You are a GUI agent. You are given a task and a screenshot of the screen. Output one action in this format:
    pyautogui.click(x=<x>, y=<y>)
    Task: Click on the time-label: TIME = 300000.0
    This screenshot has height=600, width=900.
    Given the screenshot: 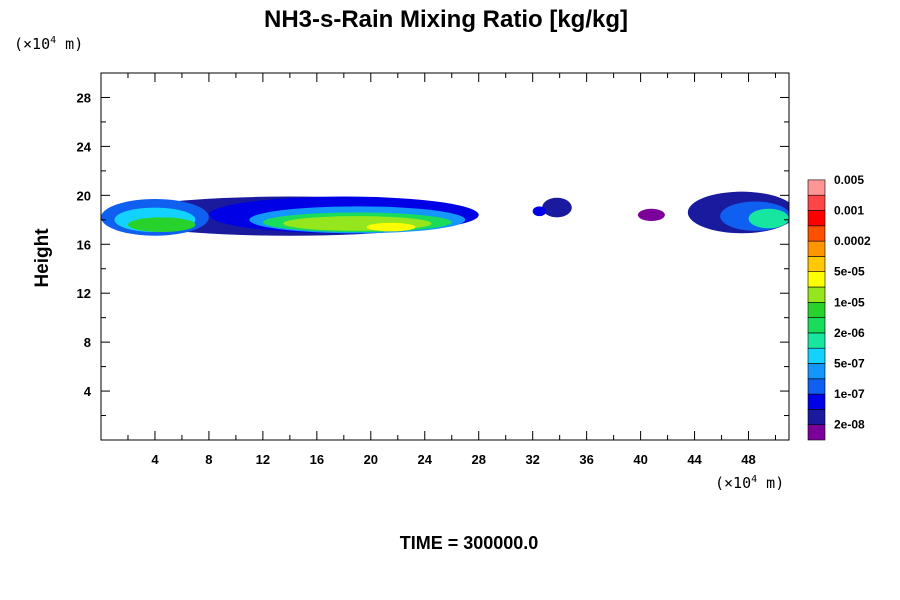 What is the action you would take?
    pyautogui.click(x=469, y=543)
    